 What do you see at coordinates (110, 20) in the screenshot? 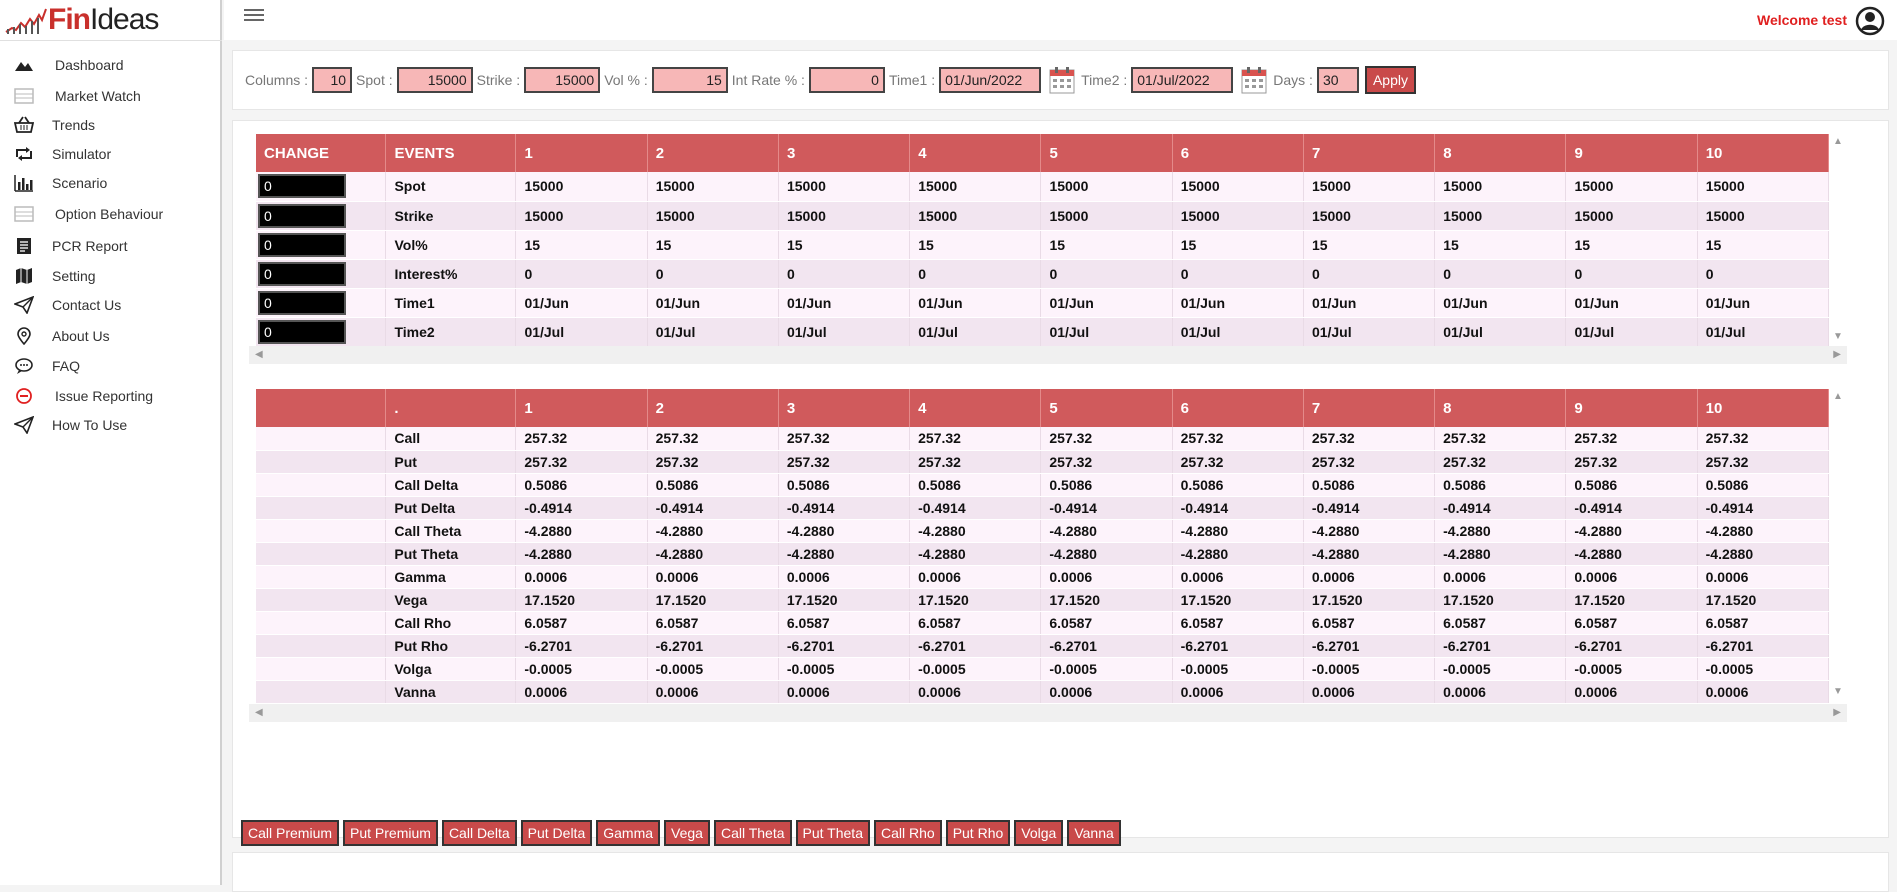
I see `logo: FinIdeas` at bounding box center [110, 20].